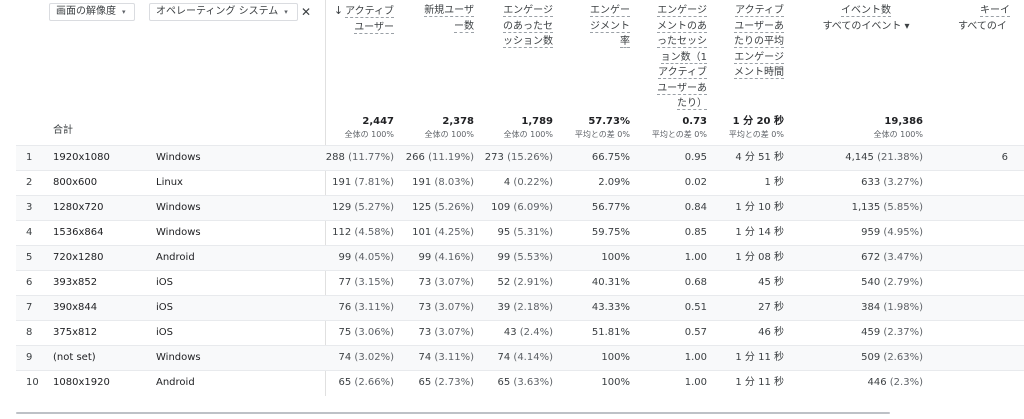 The height and width of the screenshot is (419, 1024). Describe the element at coordinates (892, 182) in the screenshot. I see `row-event-count: 633 (3.27%)` at that location.